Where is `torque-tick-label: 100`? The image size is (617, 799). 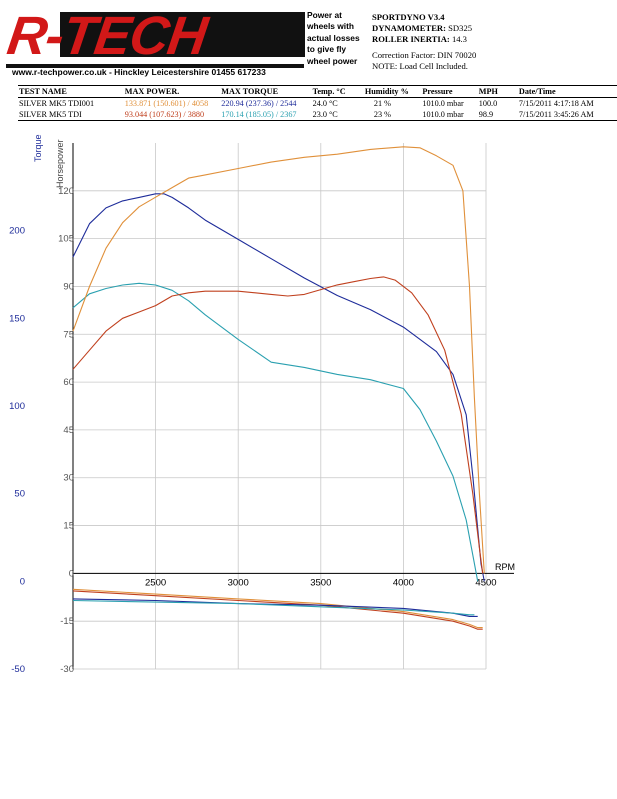 torque-tick-label: 100 is located at coordinates (17, 406).